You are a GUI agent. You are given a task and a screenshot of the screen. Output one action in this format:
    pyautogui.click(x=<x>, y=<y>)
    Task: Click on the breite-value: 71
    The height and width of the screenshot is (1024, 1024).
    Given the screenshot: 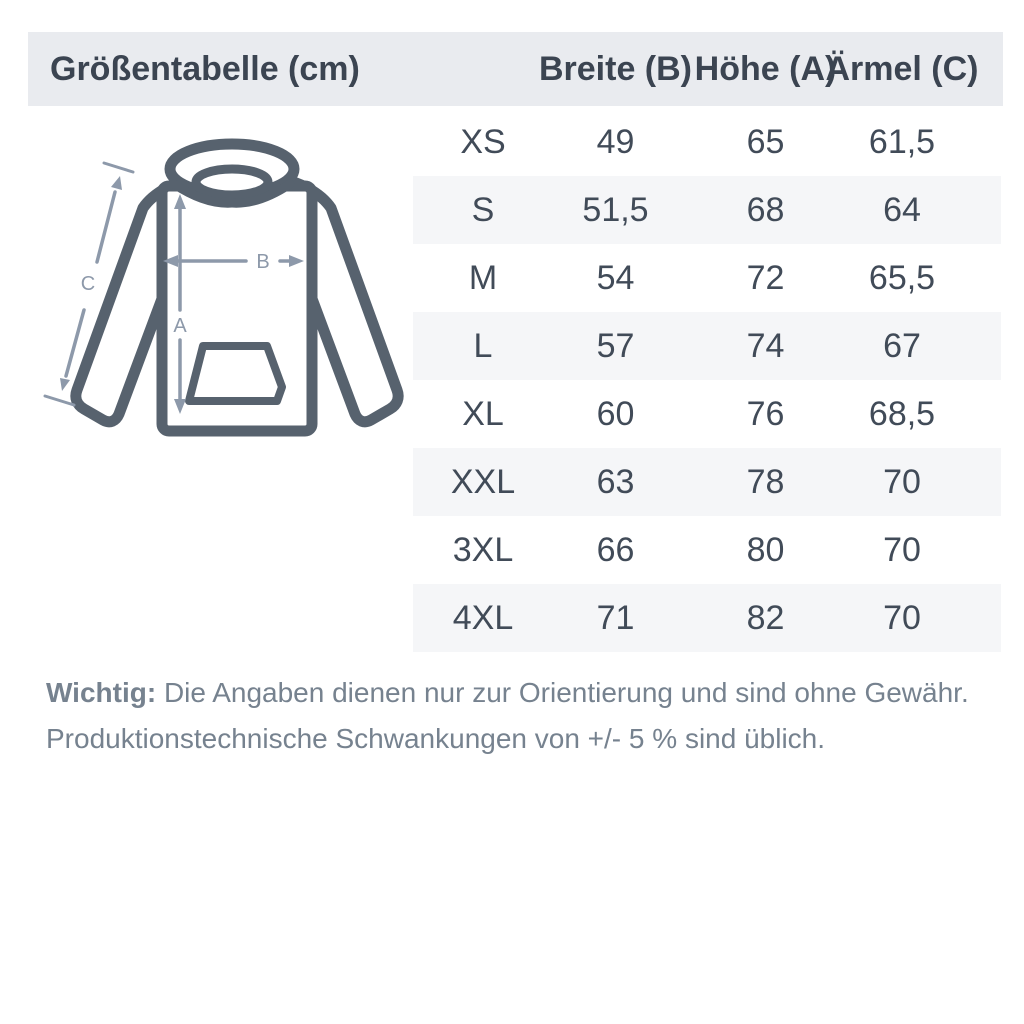 What is the action you would take?
    pyautogui.click(x=615, y=617)
    